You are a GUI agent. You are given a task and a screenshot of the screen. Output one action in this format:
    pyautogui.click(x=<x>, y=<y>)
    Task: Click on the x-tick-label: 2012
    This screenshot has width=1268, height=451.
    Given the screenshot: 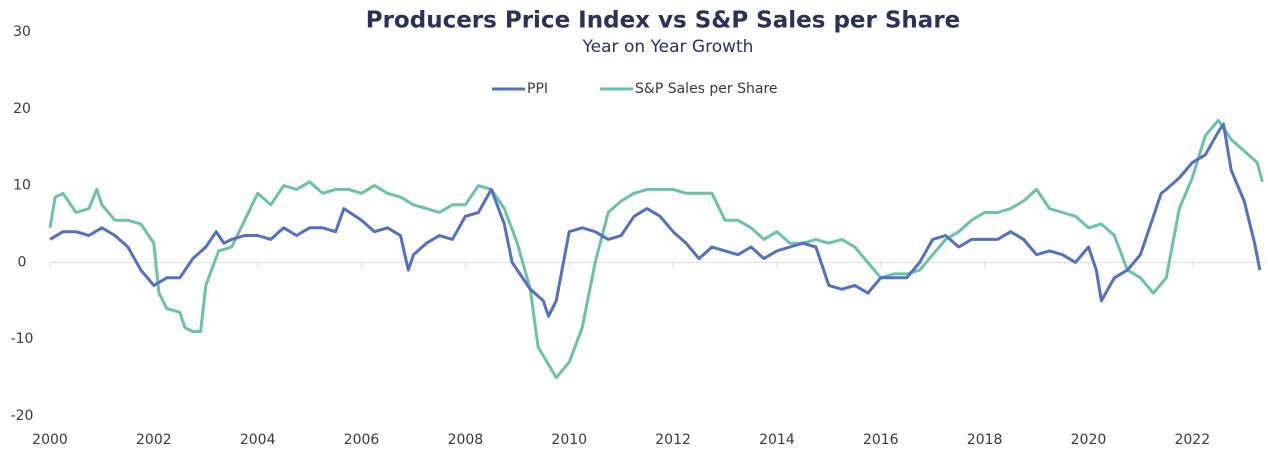 What is the action you would take?
    pyautogui.click(x=673, y=440)
    